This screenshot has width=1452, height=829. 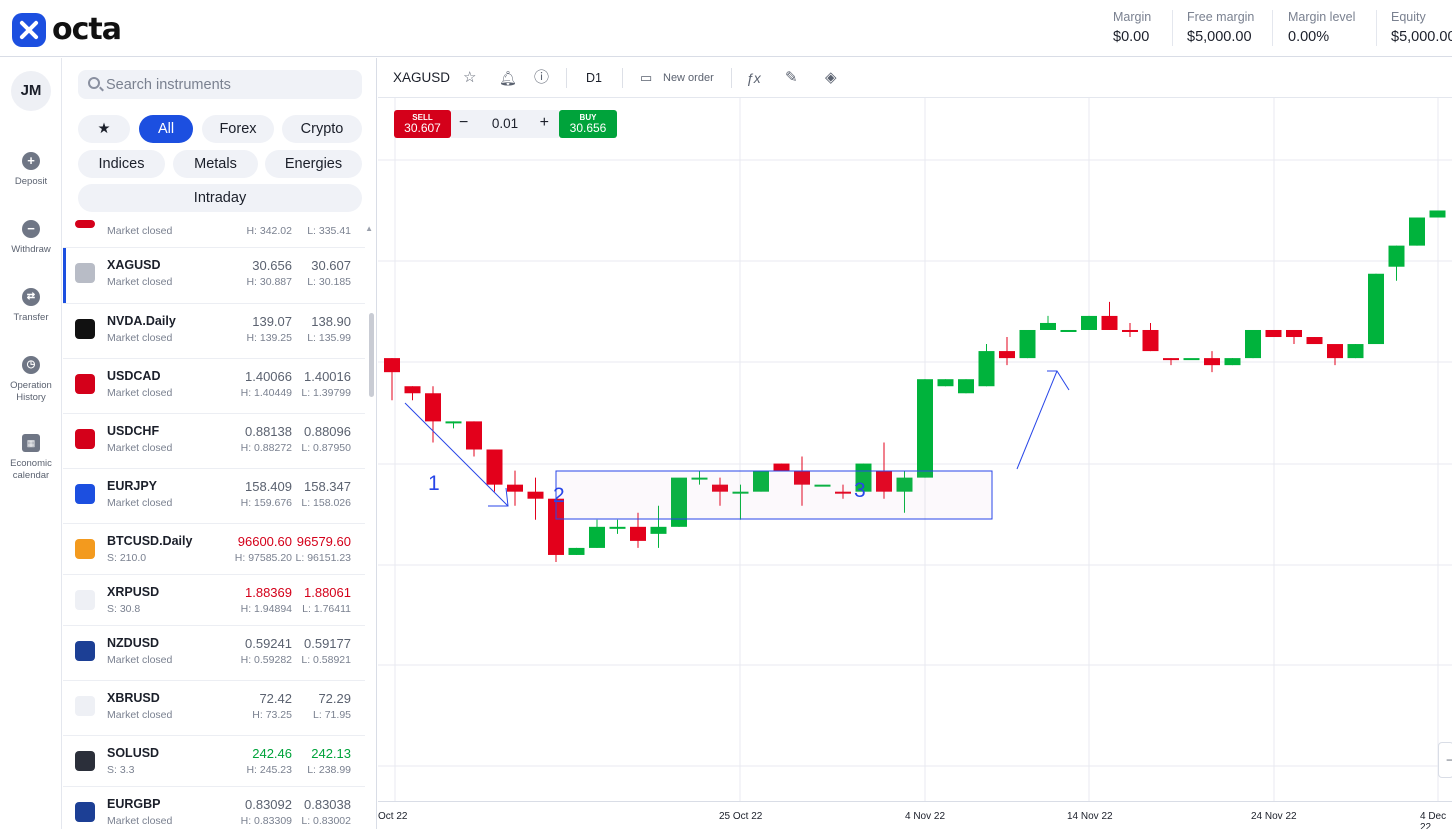 What do you see at coordinates (166, 129) in the screenshot?
I see `chip-all: All` at bounding box center [166, 129].